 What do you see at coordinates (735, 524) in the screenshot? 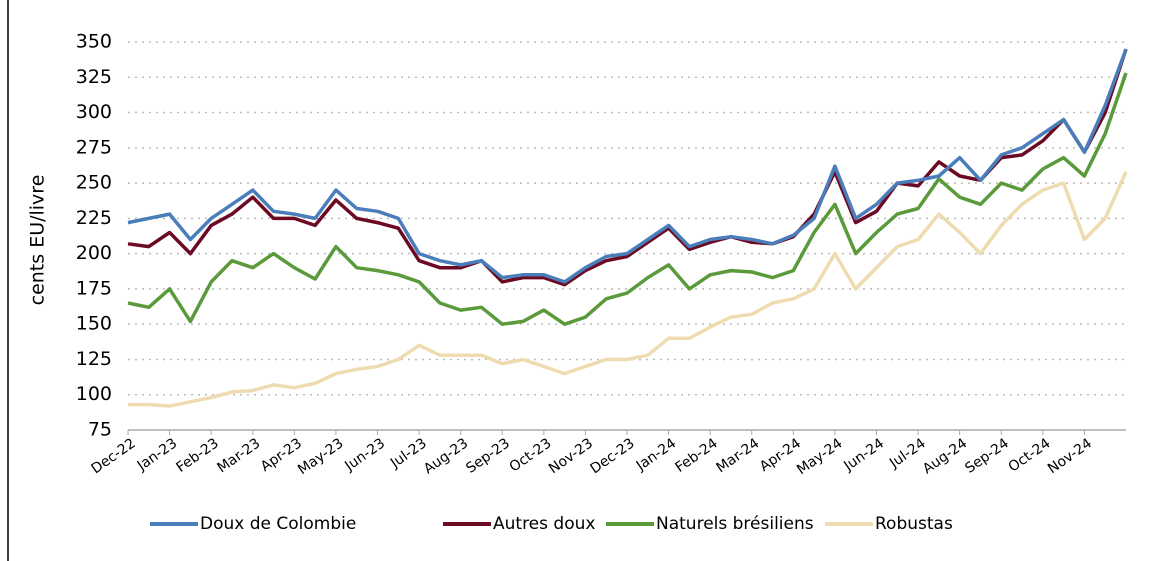
I see `legend-label: Naturels brésiliens` at bounding box center [735, 524].